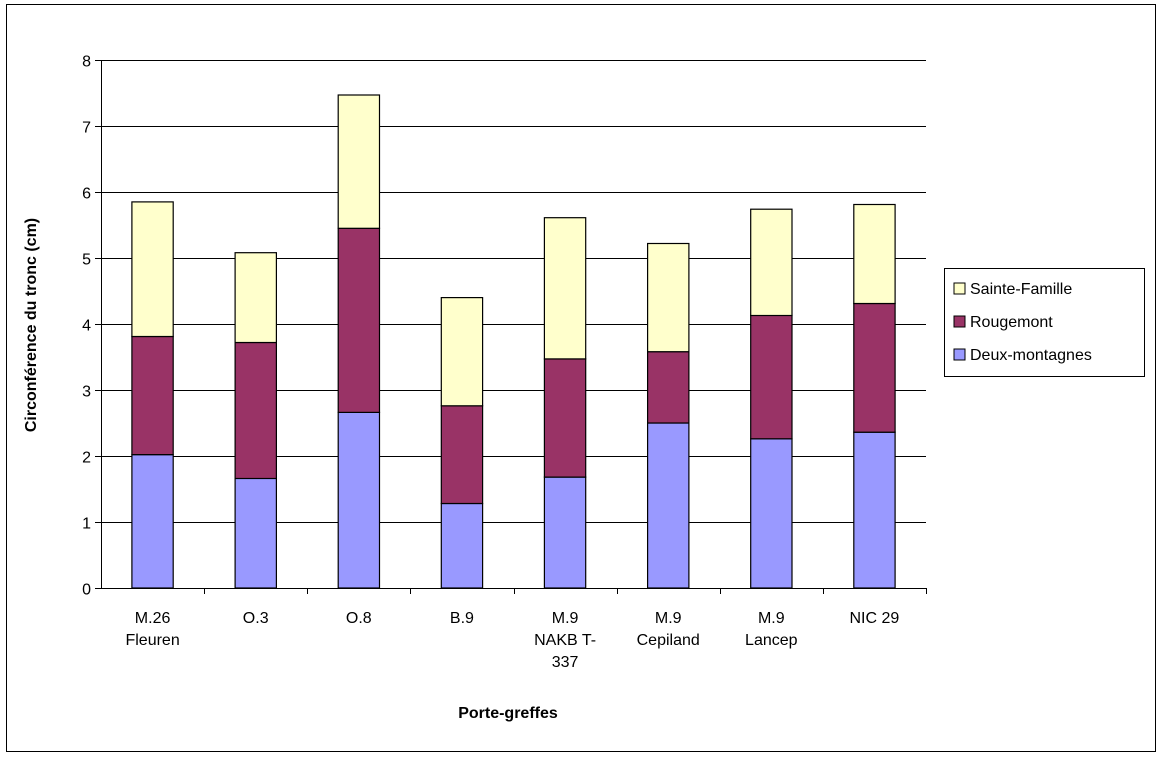  I want to click on x-tick-label: NAKB T-, so click(565, 640).